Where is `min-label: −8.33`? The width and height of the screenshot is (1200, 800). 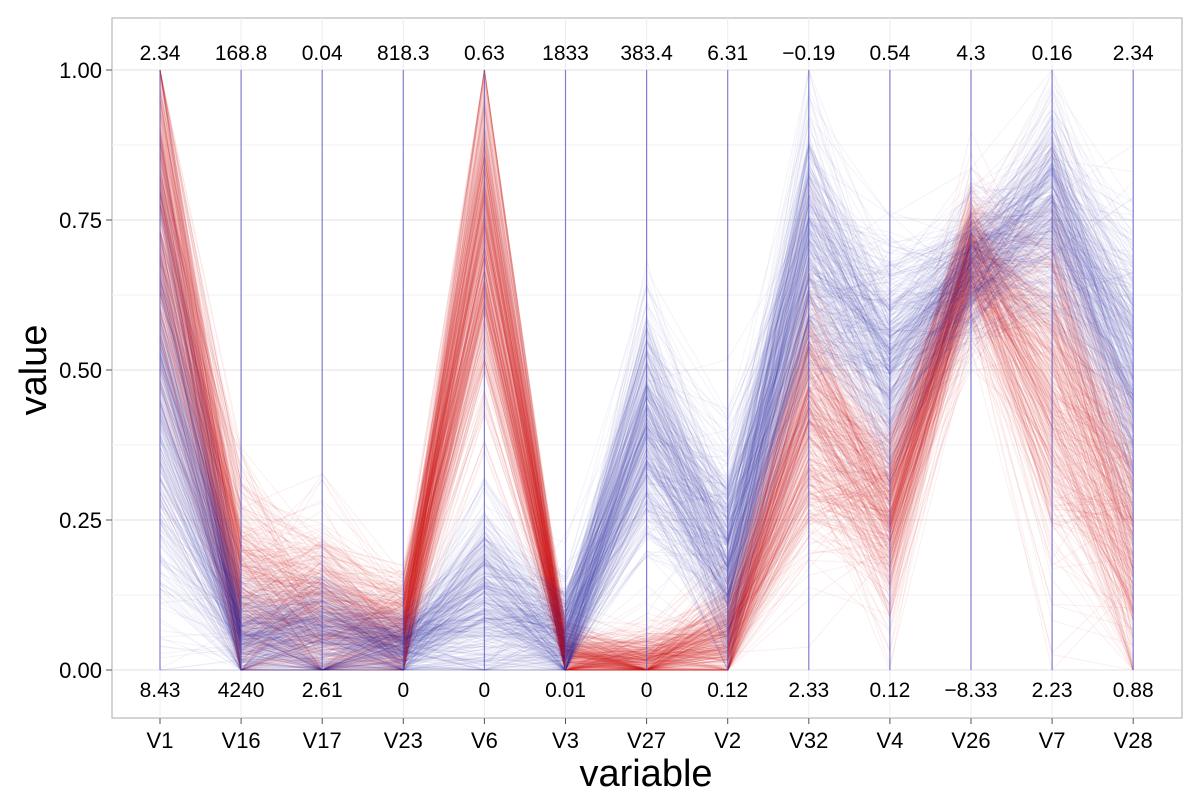 min-label: −8.33 is located at coordinates (970, 690).